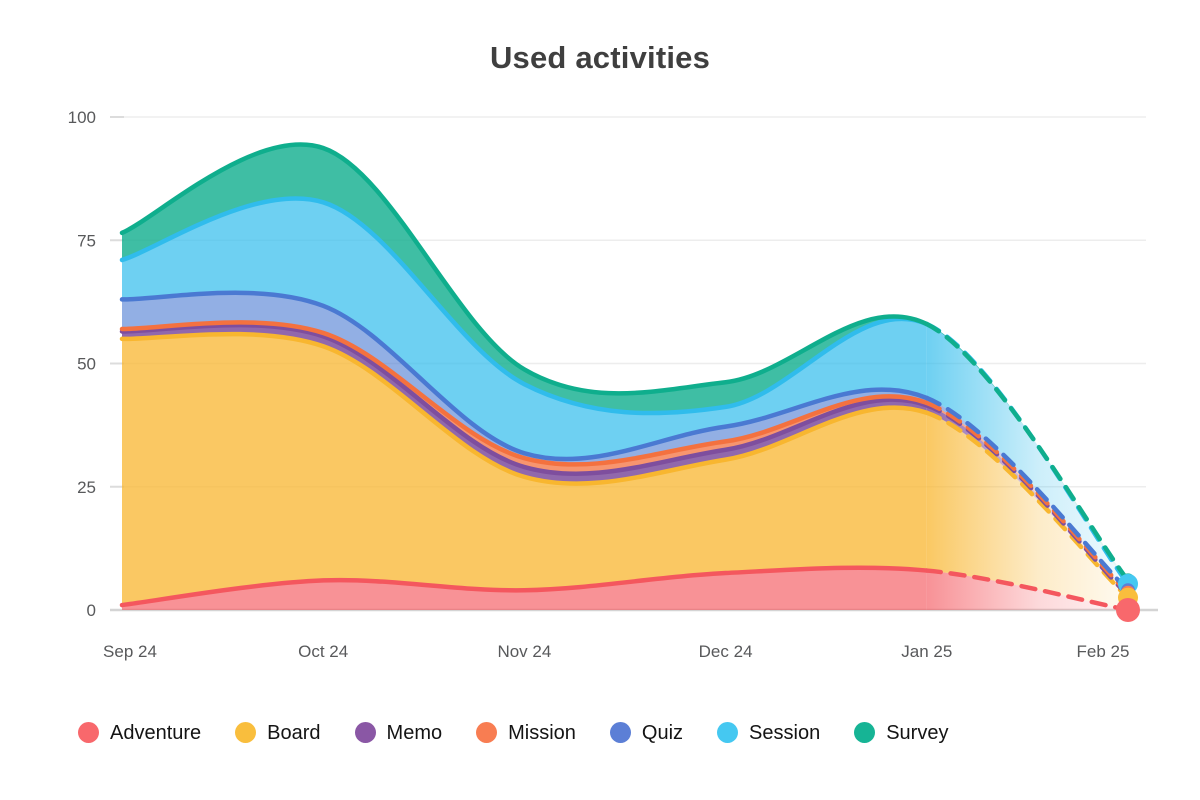 The width and height of the screenshot is (1200, 800). I want to click on area-quiz, so click(524, 378).